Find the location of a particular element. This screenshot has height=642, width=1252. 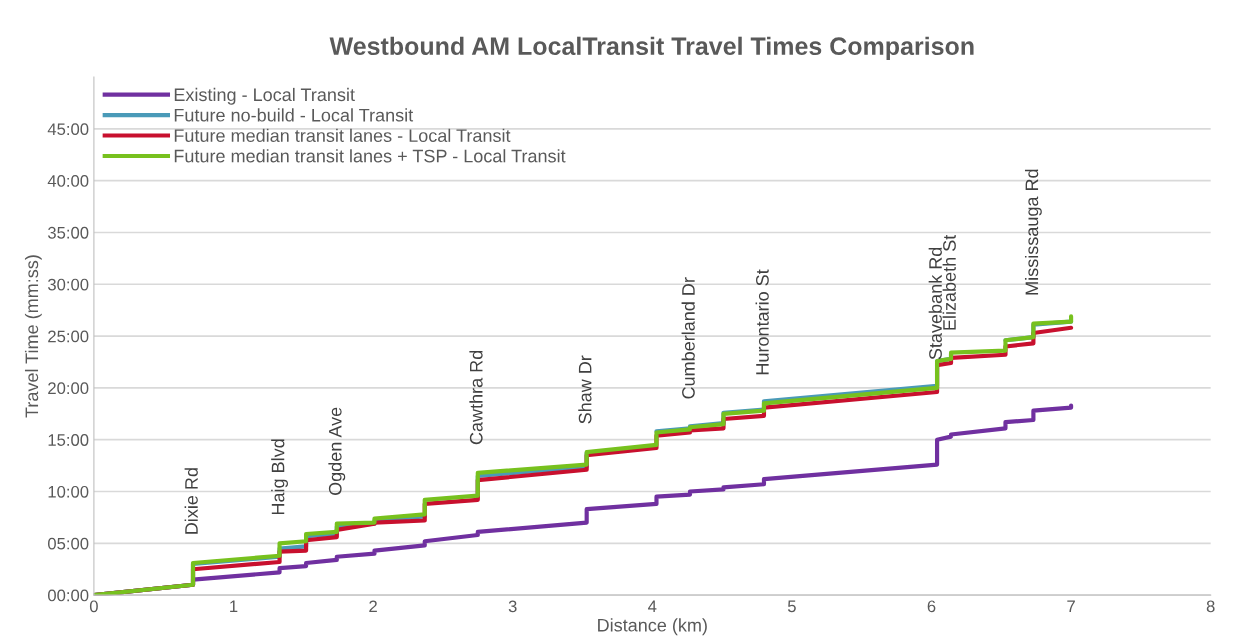

annotation: Dixie Rd is located at coordinates (191, 501).